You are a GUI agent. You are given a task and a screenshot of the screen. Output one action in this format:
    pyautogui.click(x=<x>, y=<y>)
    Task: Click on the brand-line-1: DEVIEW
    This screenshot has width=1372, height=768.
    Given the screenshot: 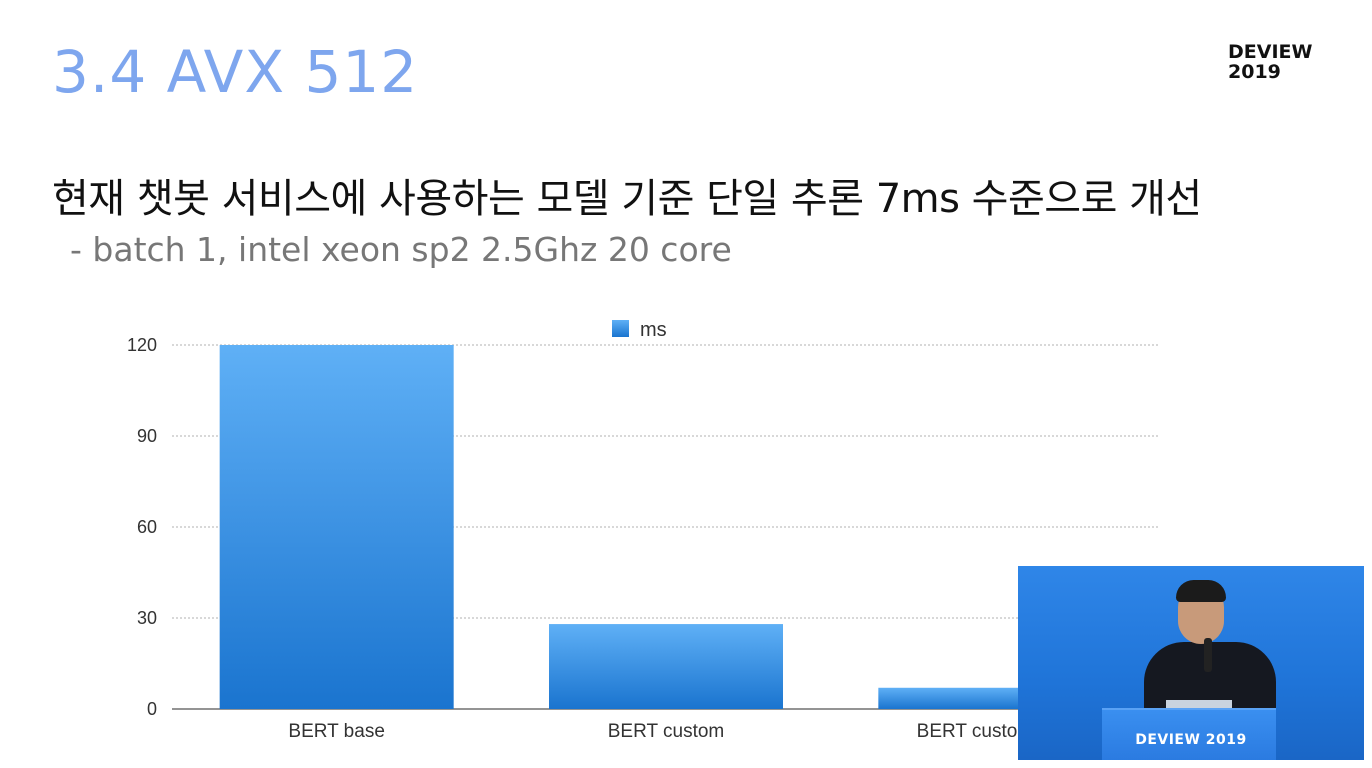 What is the action you would take?
    pyautogui.click(x=1270, y=52)
    